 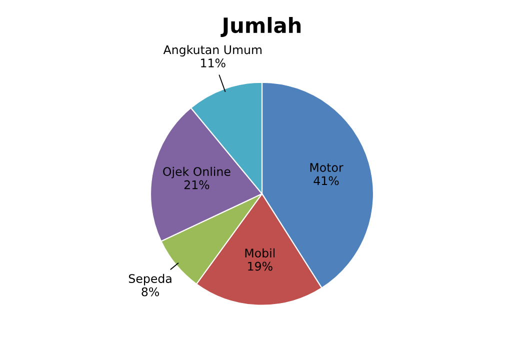 I want to click on slice-label: Sepeda, so click(x=150, y=280).